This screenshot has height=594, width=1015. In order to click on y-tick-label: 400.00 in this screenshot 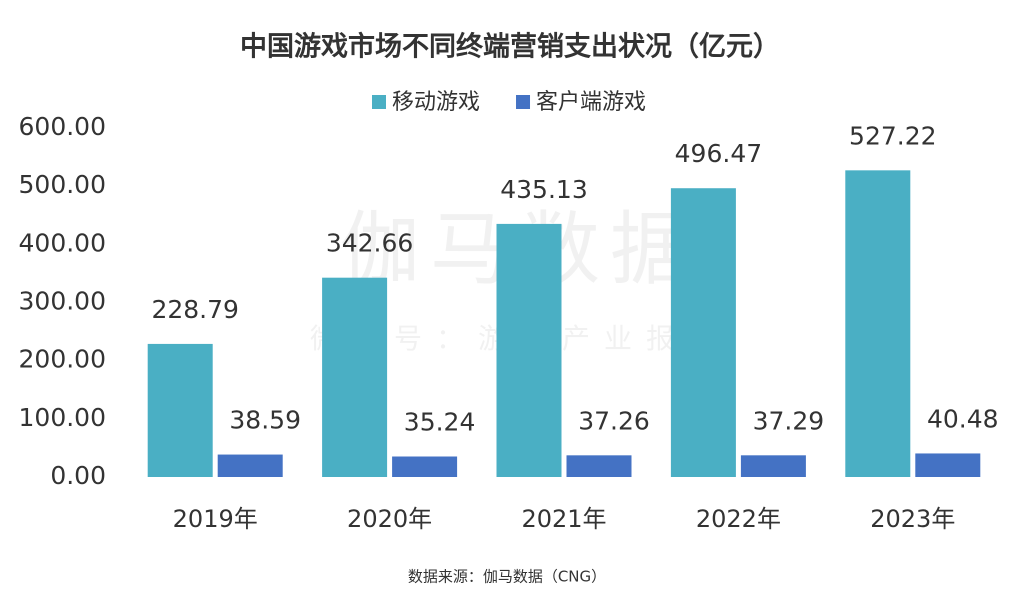, I will do `click(62, 242)`.